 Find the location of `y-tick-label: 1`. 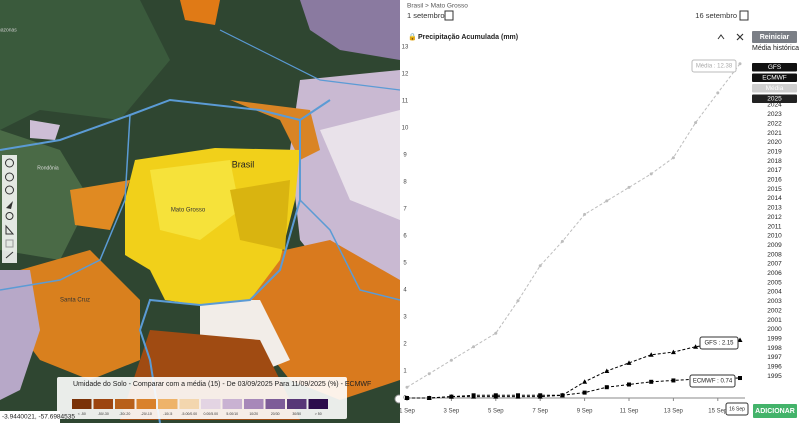

y-tick-label: 1 is located at coordinates (405, 372).